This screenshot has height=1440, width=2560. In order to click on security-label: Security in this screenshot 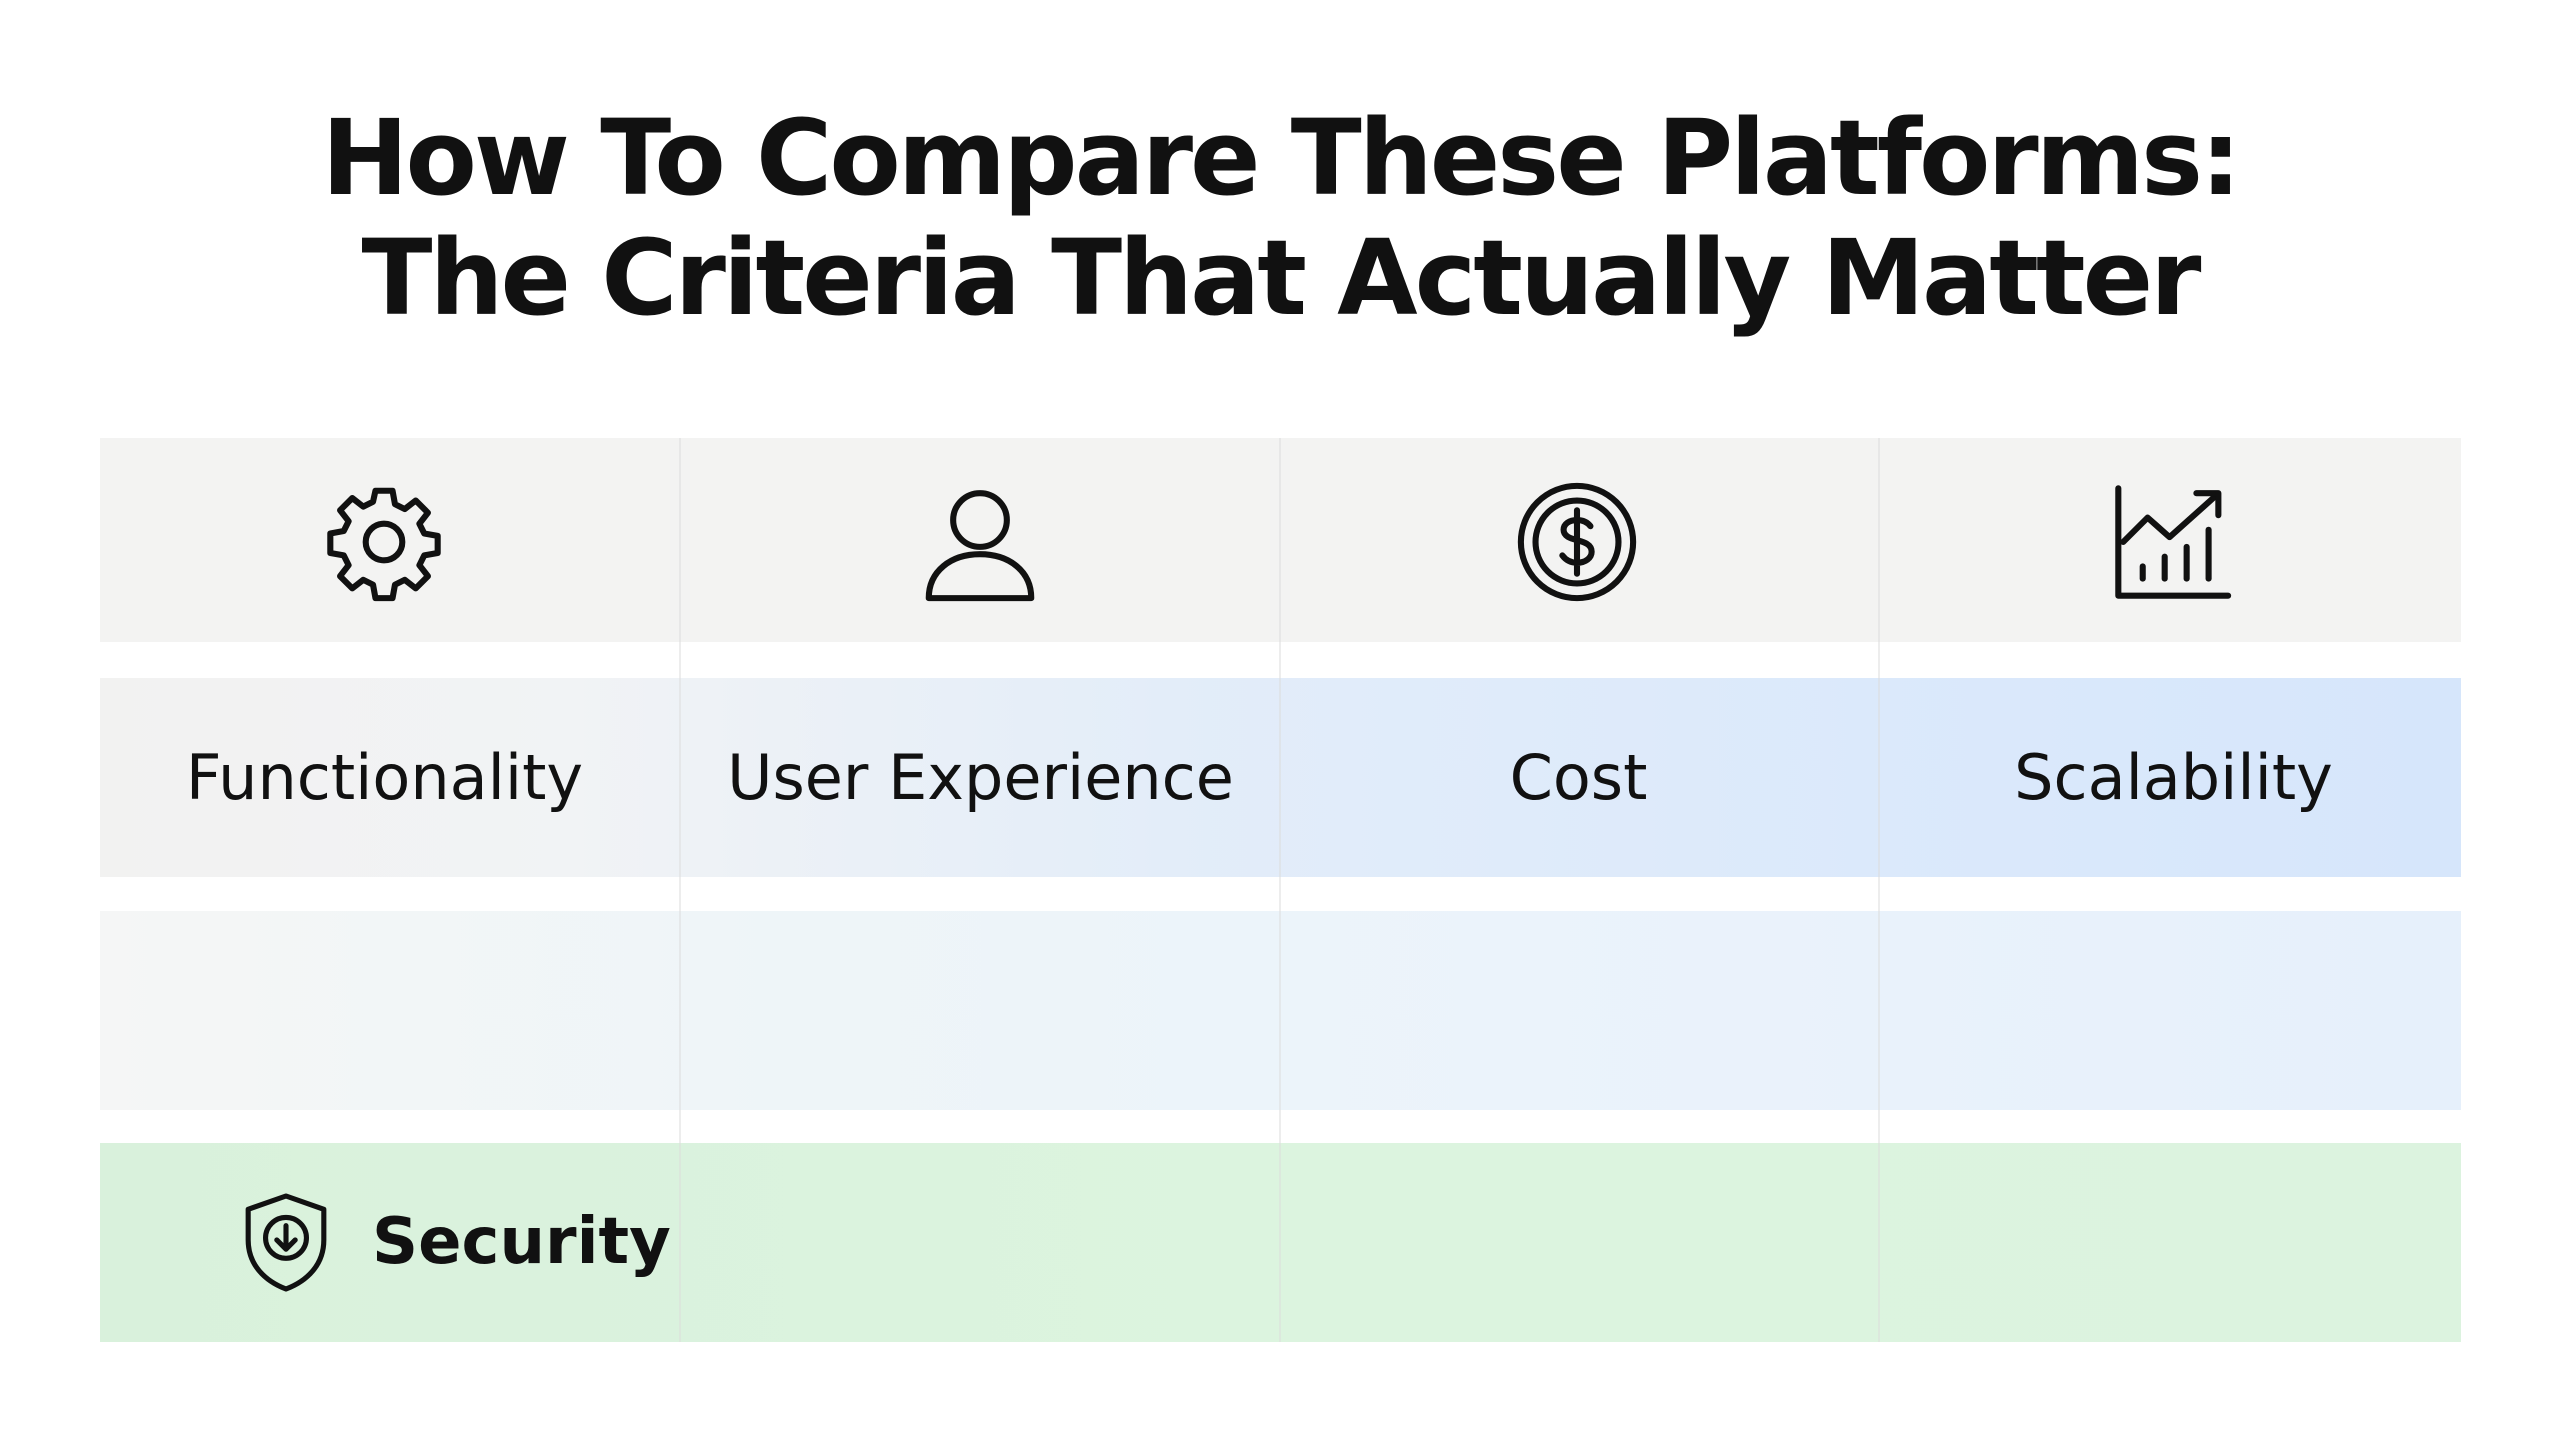, I will do `click(521, 1242)`.